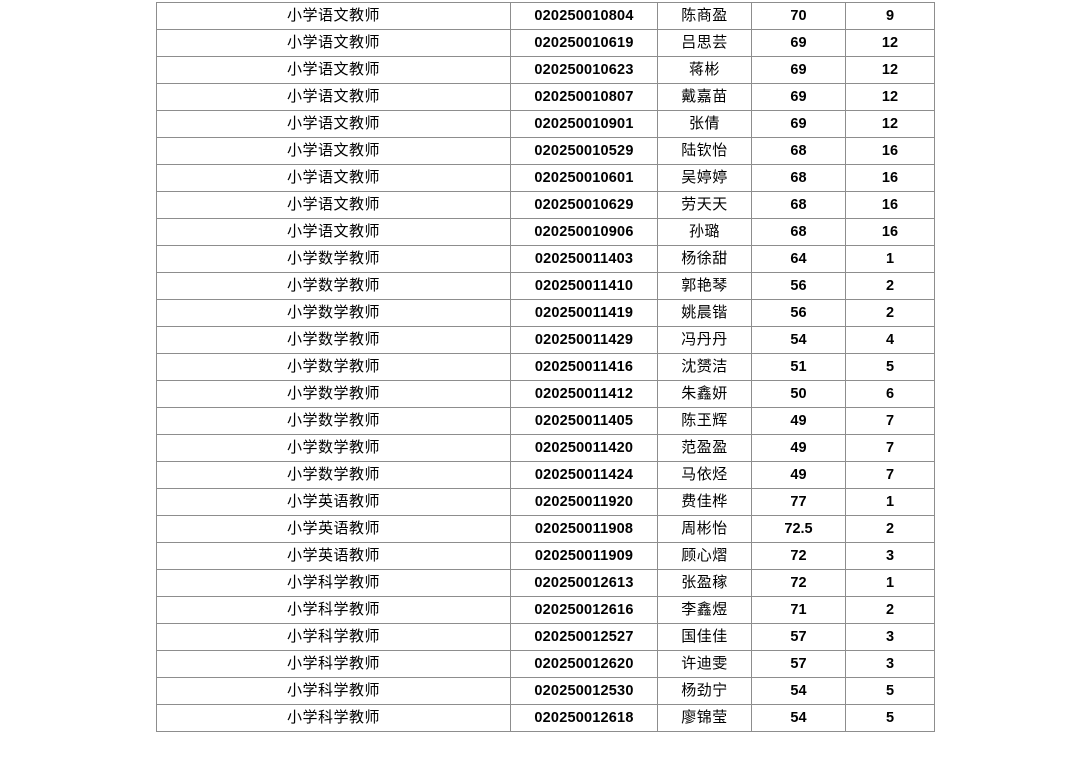 The image size is (1080, 759). I want to click on table-row: 小学科学教师 020250012530 杨劲宁 54 5, so click(545, 691).